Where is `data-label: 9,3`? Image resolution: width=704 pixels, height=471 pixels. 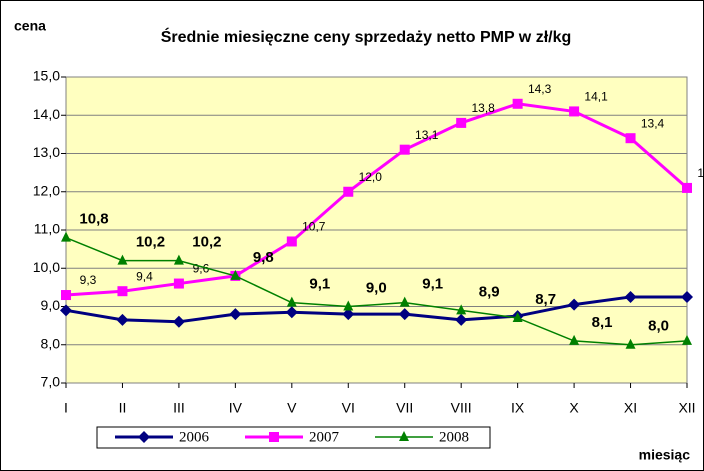
data-label: 9,3 is located at coordinates (88, 280).